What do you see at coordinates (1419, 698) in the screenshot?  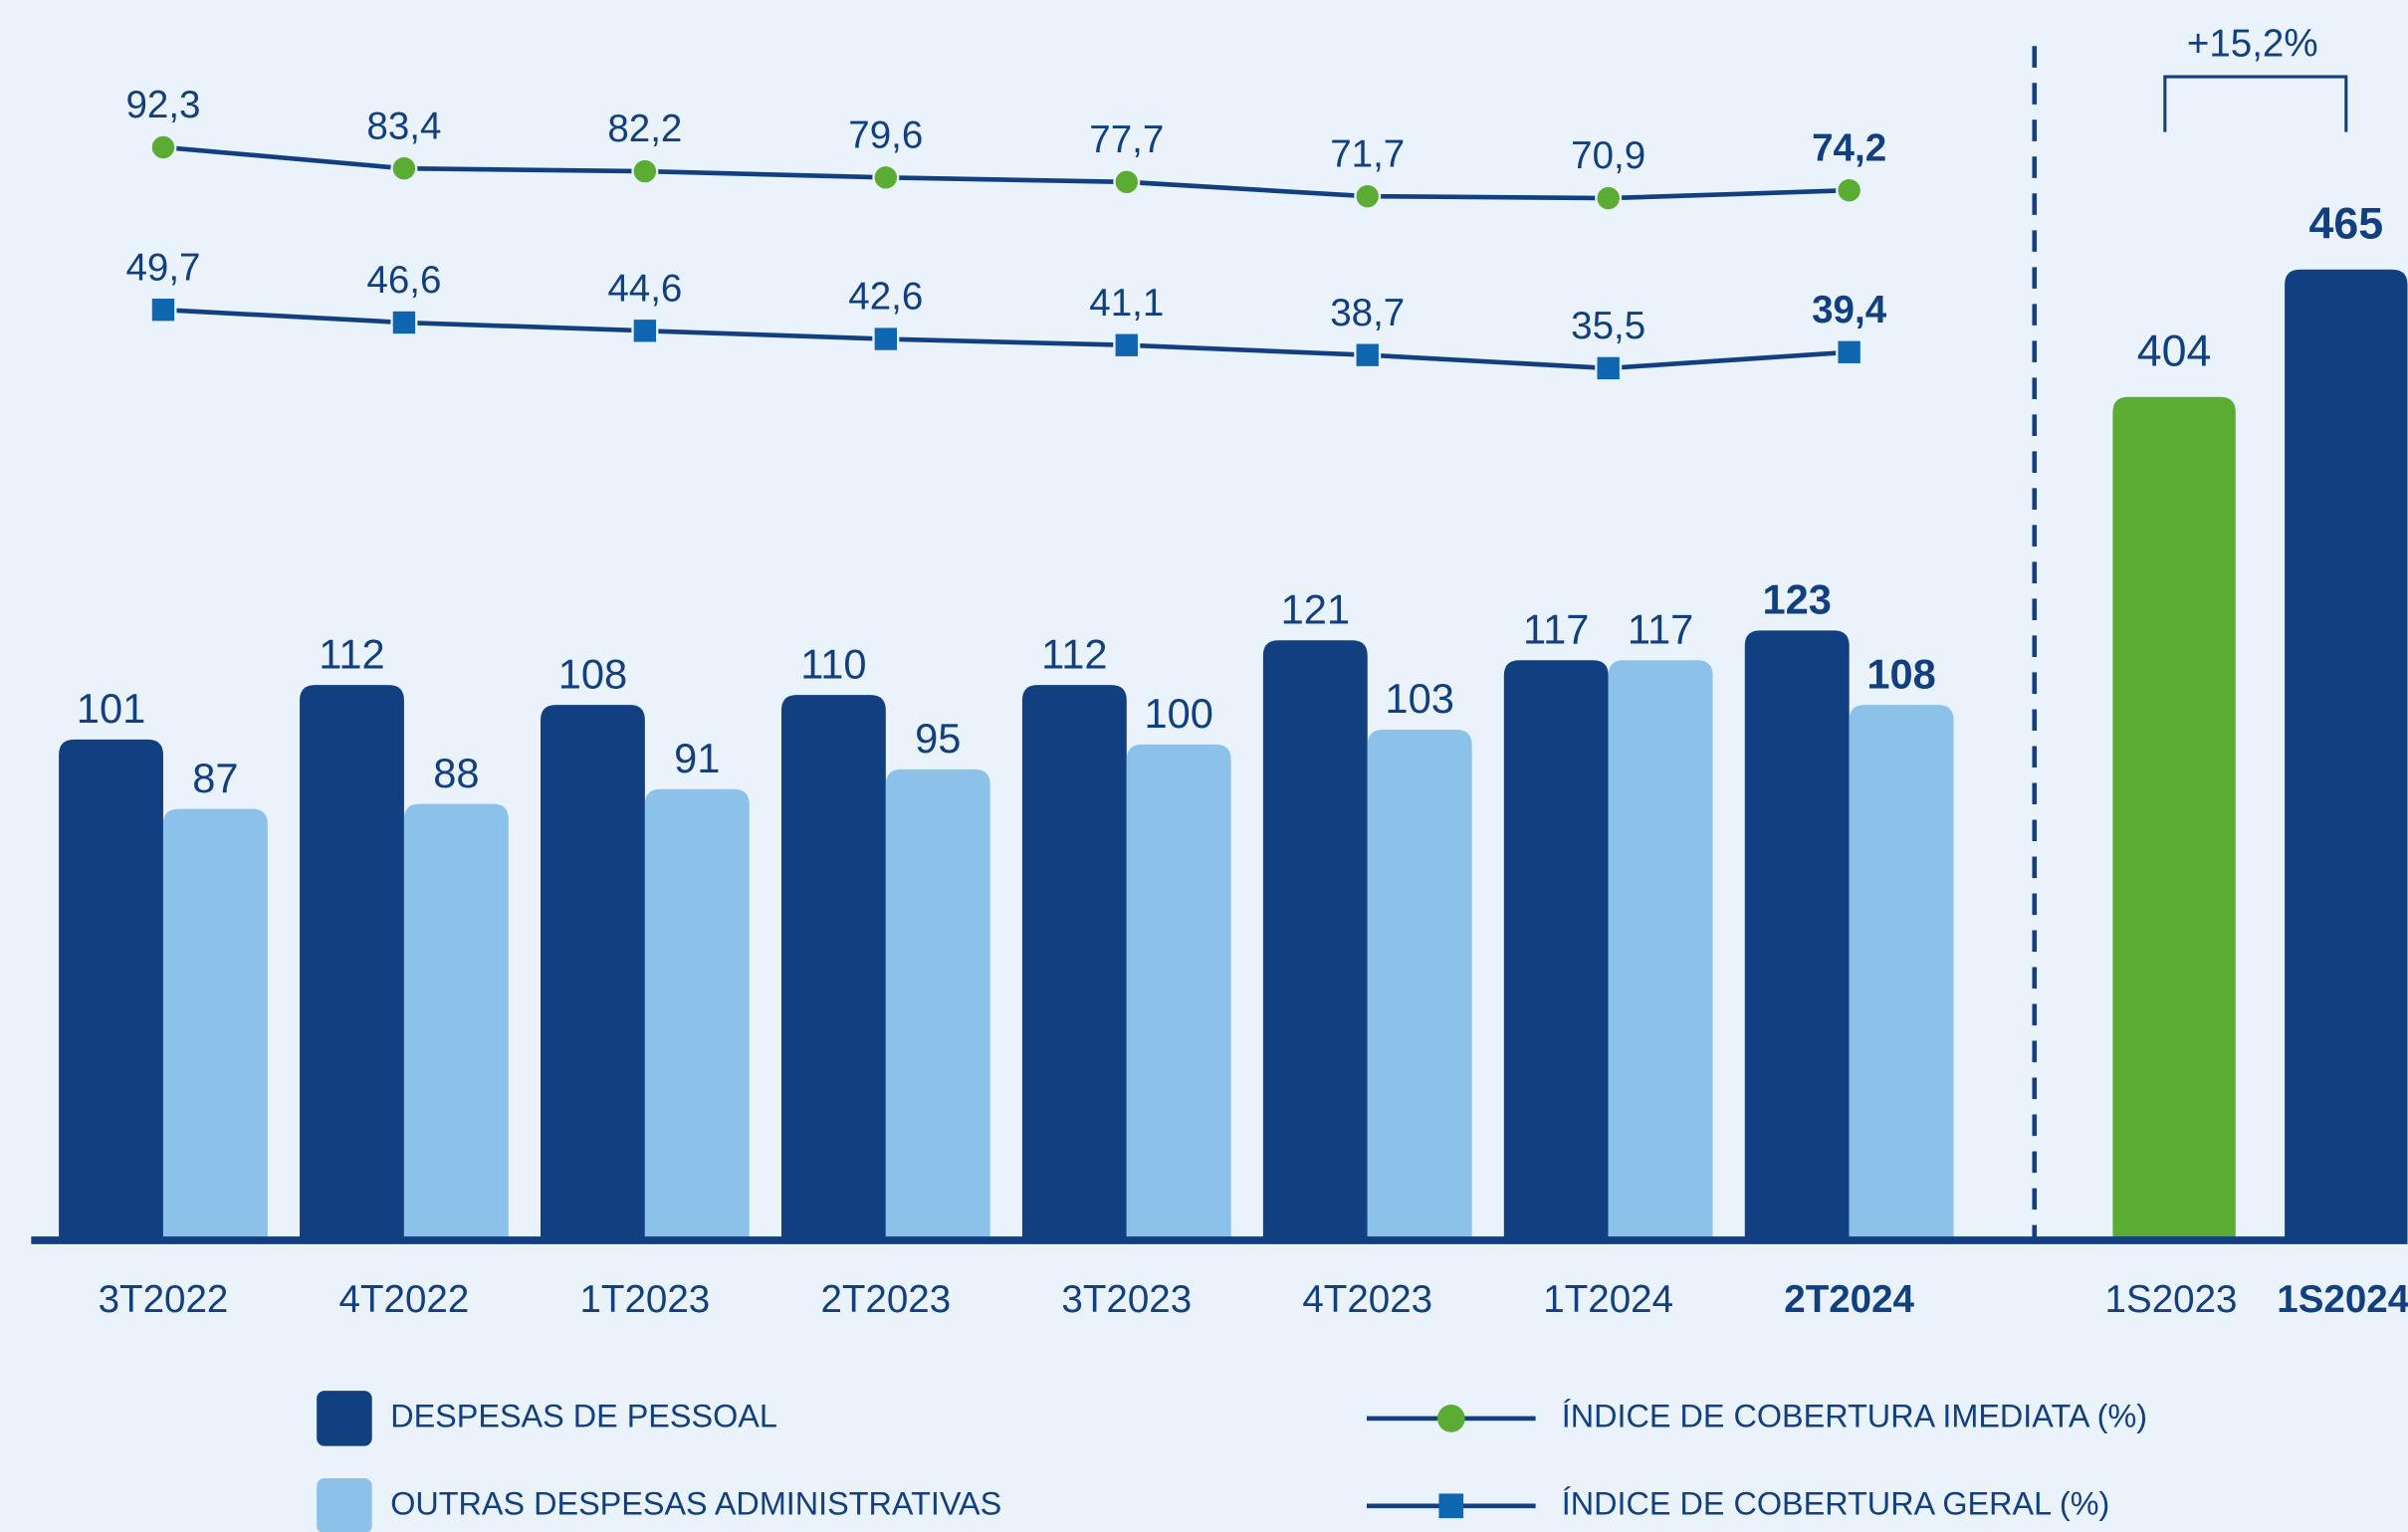 I see `value-label: 103` at bounding box center [1419, 698].